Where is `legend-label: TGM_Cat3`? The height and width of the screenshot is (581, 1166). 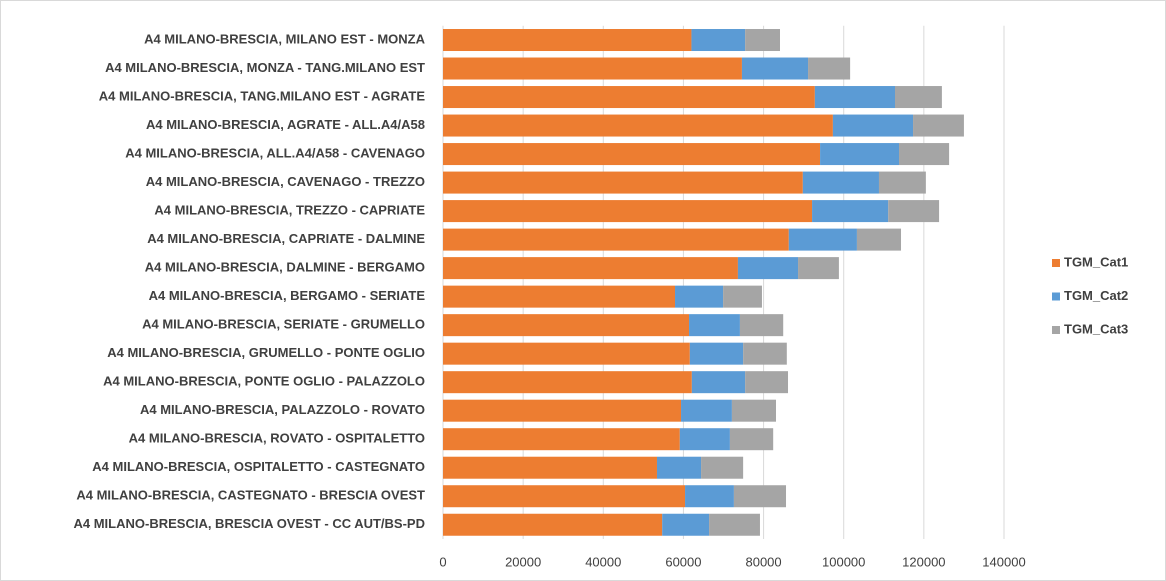 legend-label: TGM_Cat3 is located at coordinates (1096, 328).